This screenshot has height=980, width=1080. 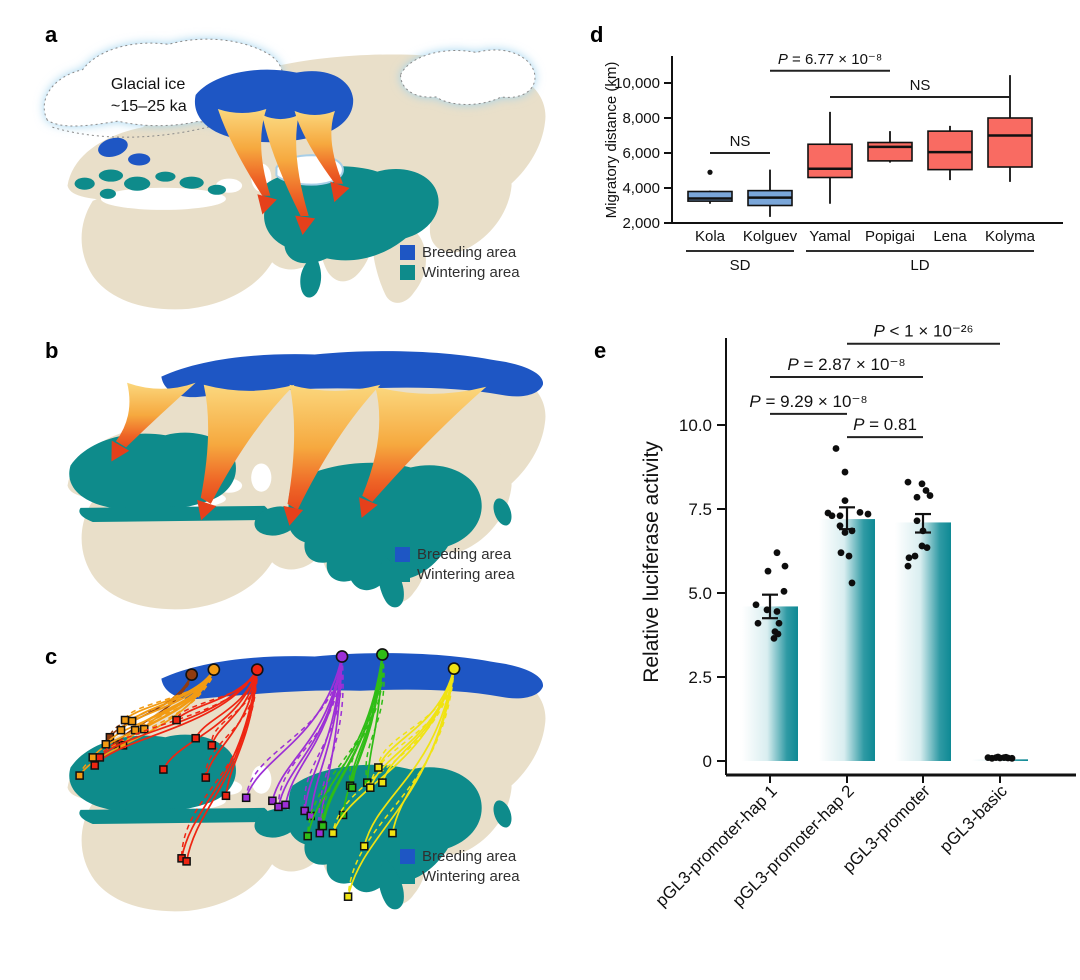 What do you see at coordinates (710, 236) in the screenshot?
I see `d-x-tick-label: Kola` at bounding box center [710, 236].